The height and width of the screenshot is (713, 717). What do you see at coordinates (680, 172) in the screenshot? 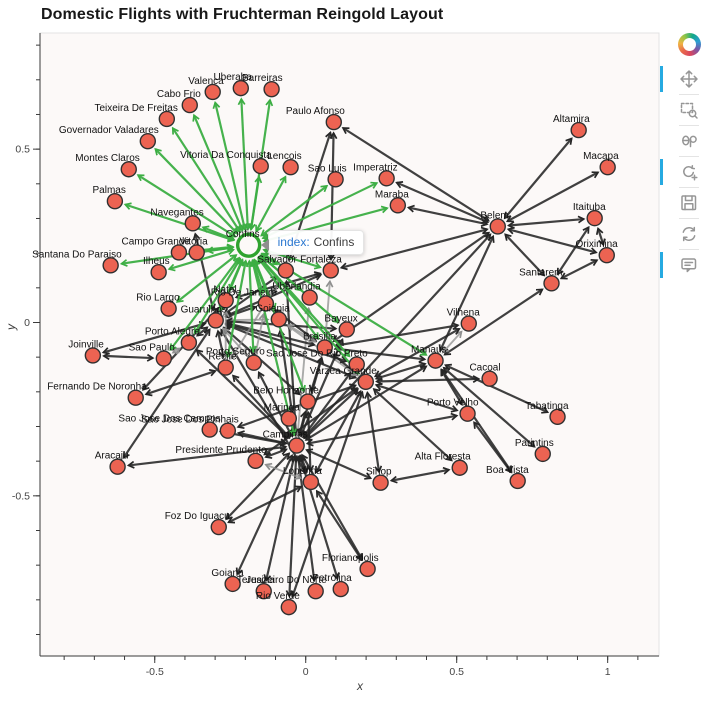
I see `wheel-zoom-tool-button` at bounding box center [680, 172].